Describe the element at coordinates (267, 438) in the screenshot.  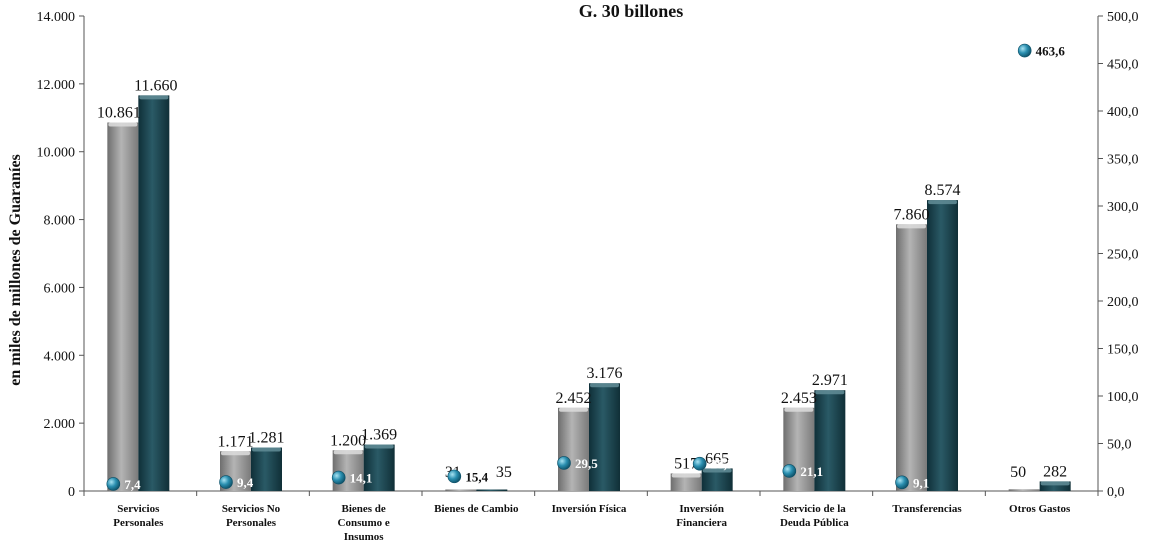
I see `bar-value-label: 1.281` at that location.